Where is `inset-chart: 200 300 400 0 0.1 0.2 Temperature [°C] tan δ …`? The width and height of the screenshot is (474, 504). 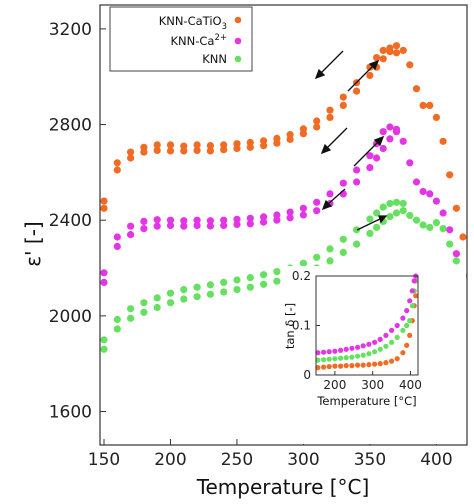
inset-chart: 200 300 400 0 0.1 0.2 Temperature [°C] tan δ … is located at coordinates (374, 355).